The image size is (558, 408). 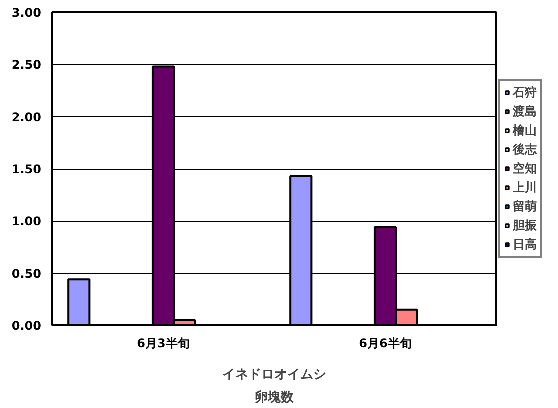 I want to click on y-tick-label: 2.00, so click(x=27, y=117).